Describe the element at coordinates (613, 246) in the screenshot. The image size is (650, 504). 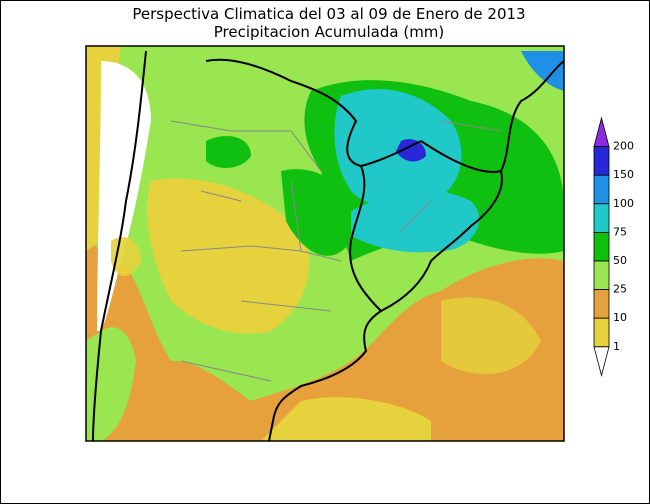
I see `color-legend: 200 150 100 75 50 25 10 1` at that location.